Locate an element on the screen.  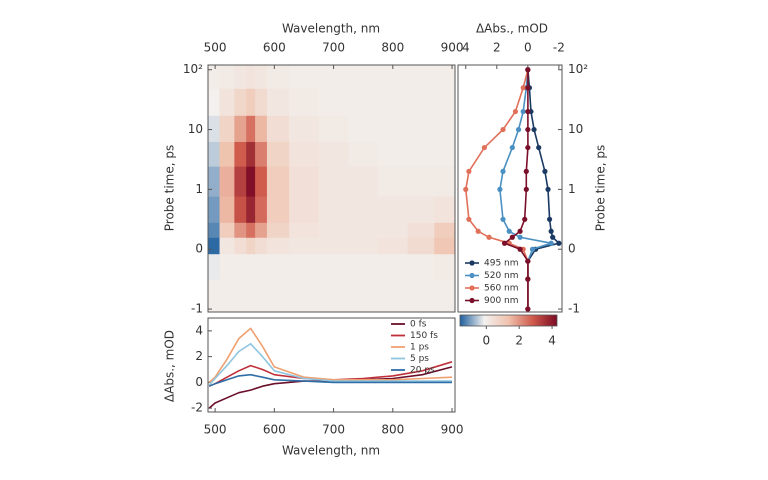
x-tick-label: 4 is located at coordinates (466, 48).